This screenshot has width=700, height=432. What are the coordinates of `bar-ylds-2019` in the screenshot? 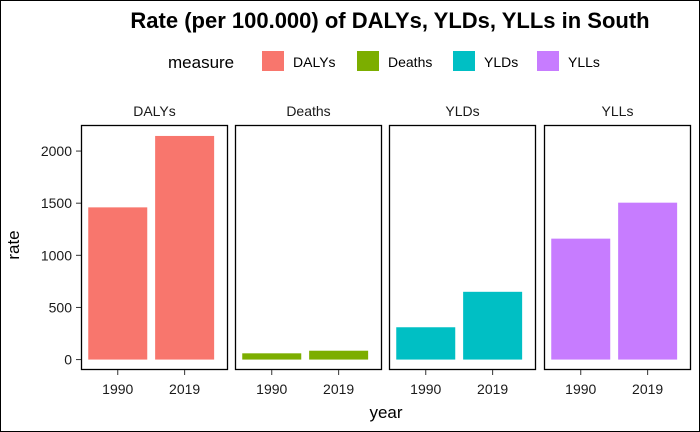 It's located at (493, 325).